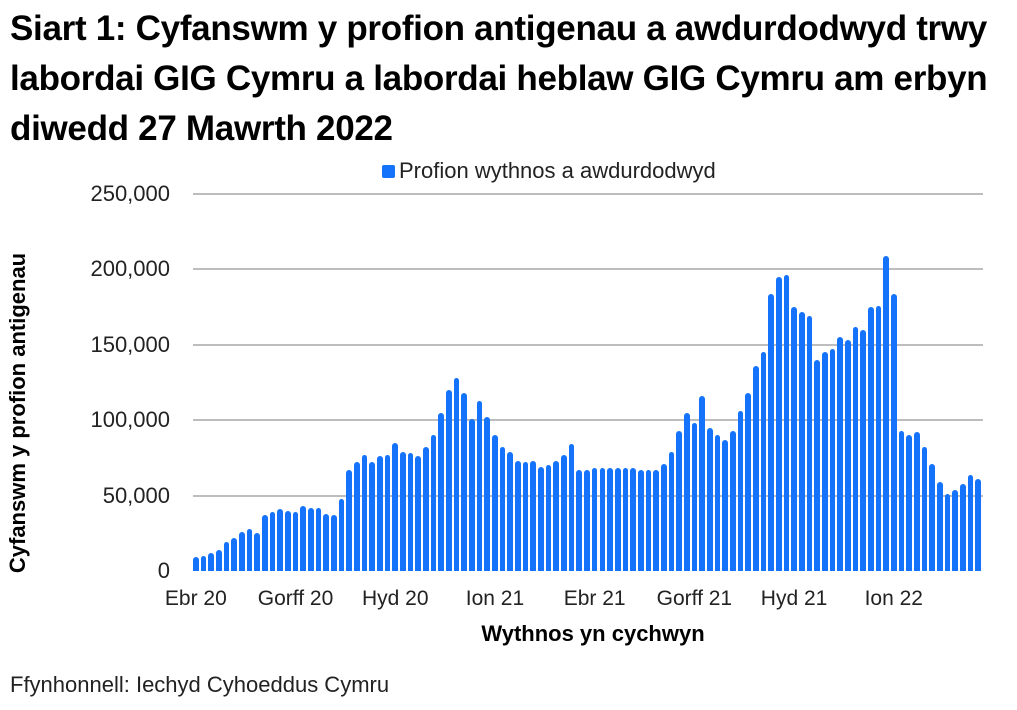 The width and height of the screenshot is (1017, 710). Describe the element at coordinates (495, 598) in the screenshot. I see `x-tick-label: Ion 21` at that location.